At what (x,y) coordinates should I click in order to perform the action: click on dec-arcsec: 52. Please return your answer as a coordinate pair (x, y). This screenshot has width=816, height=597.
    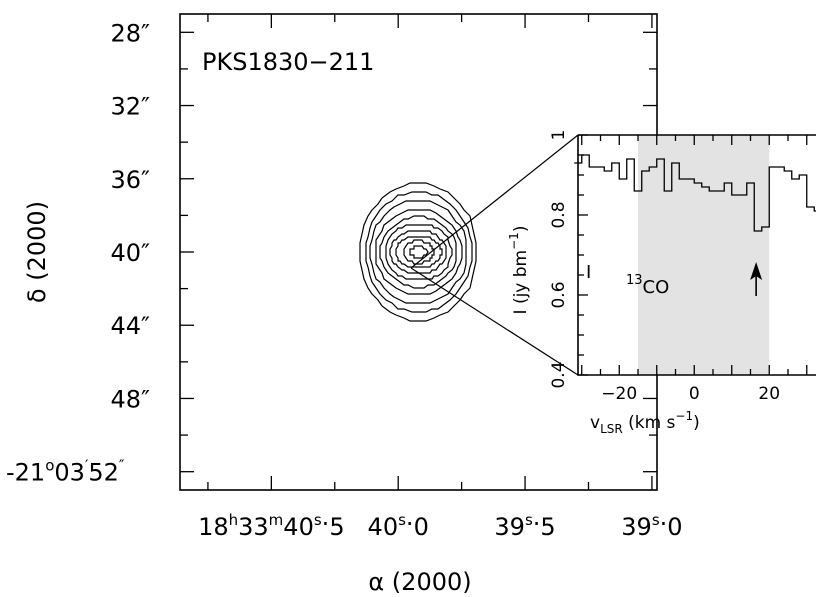
    Looking at the image, I should click on (103, 473).